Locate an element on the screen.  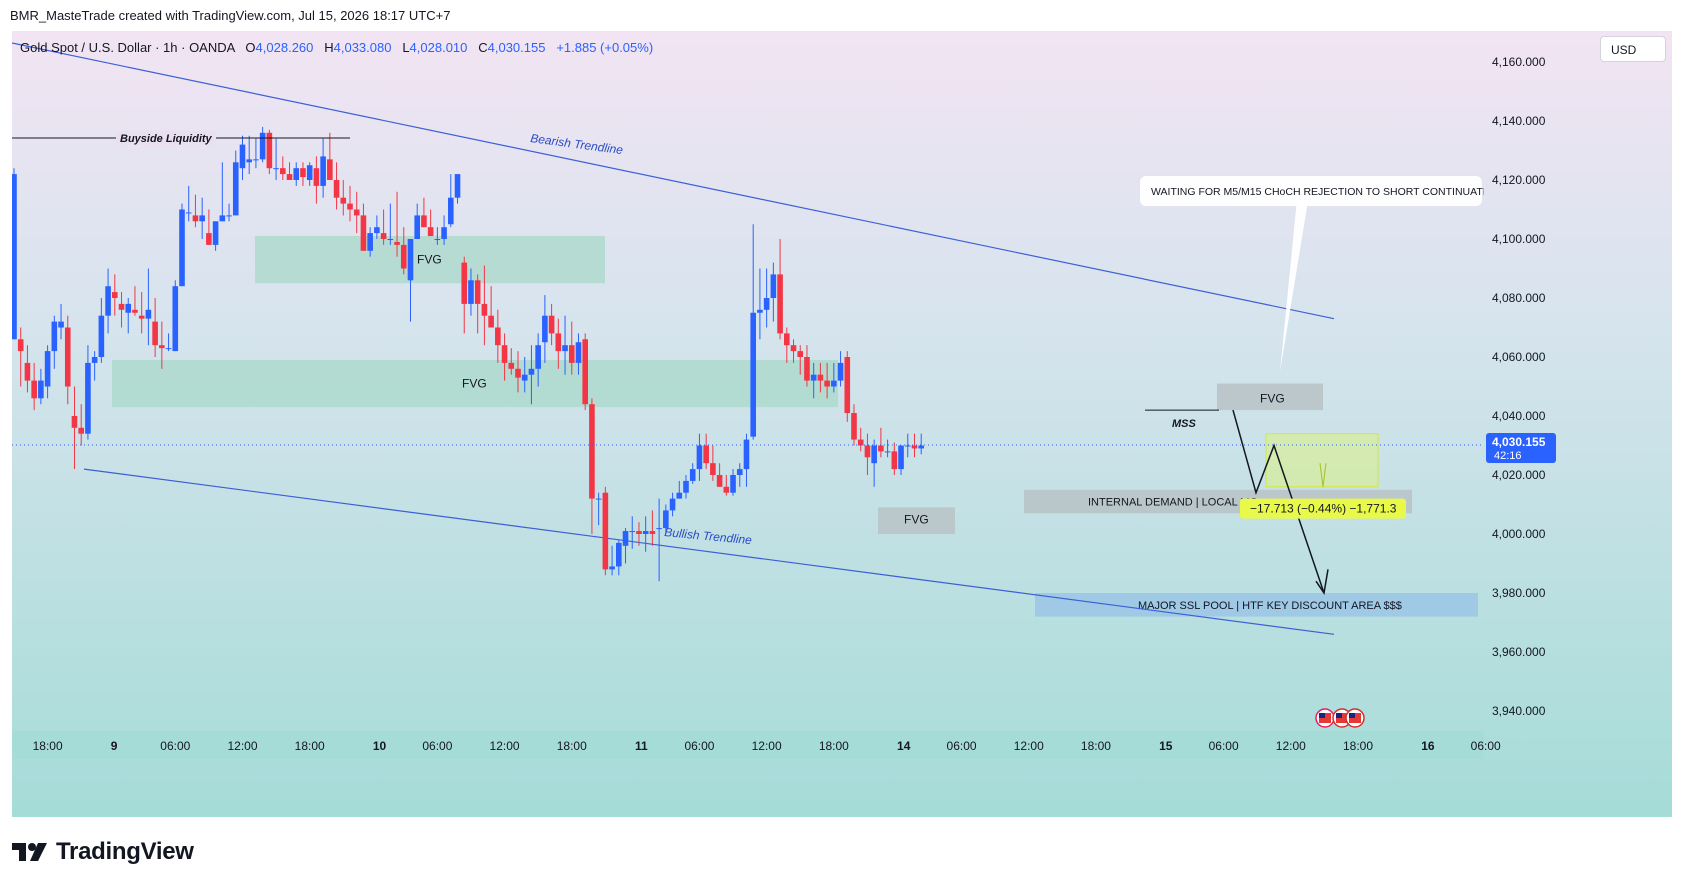
arrow-head-icon is located at coordinates (1322, 582).